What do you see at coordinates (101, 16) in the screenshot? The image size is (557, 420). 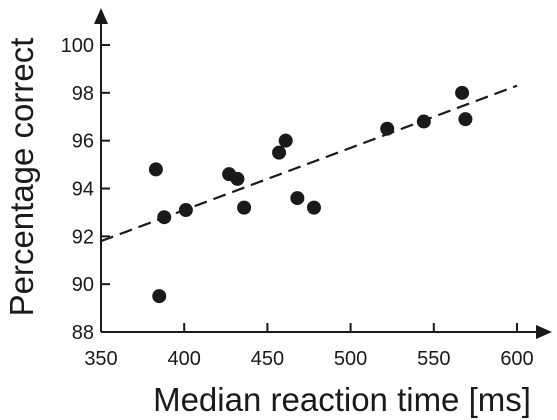 I see `y-axis-arrowhead` at bounding box center [101, 16].